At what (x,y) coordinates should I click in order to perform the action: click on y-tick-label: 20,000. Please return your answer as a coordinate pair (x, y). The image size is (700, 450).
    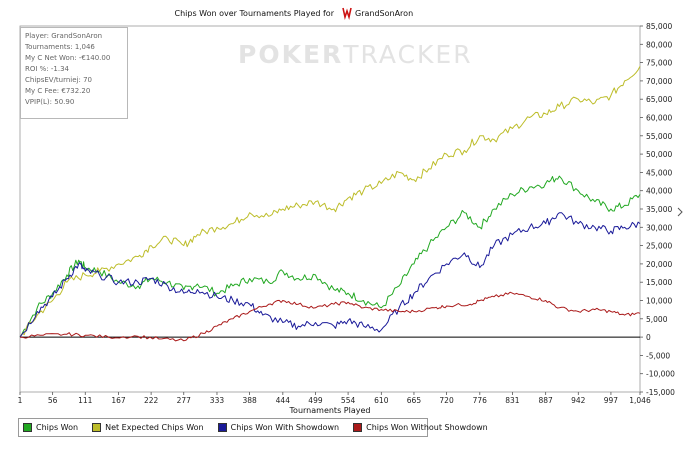
    Looking at the image, I should click on (659, 264).